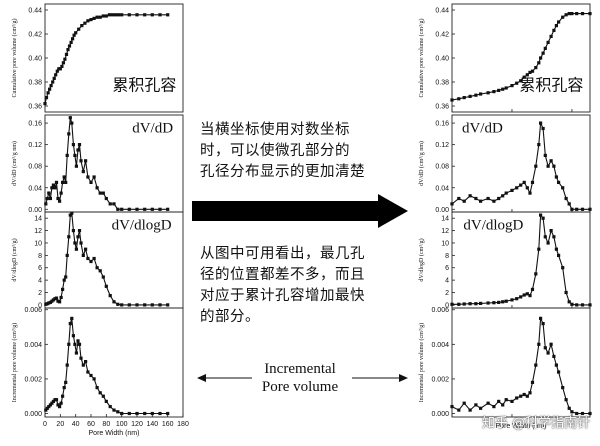  What do you see at coordinates (33, 345) in the screenshot?
I see `y-tick-label: 0.004` at bounding box center [33, 345].